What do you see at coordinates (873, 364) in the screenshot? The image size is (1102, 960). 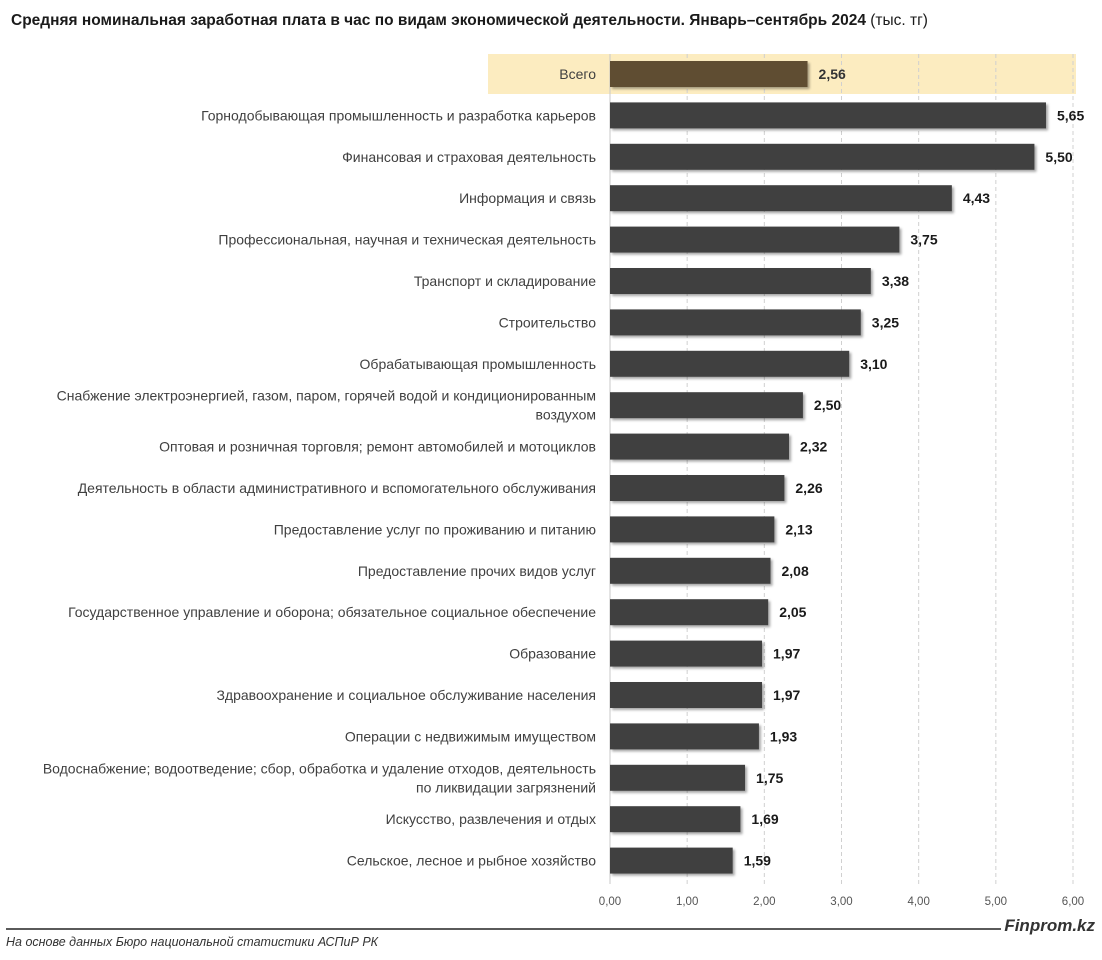 I see `value-label: 3,10` at bounding box center [873, 364].